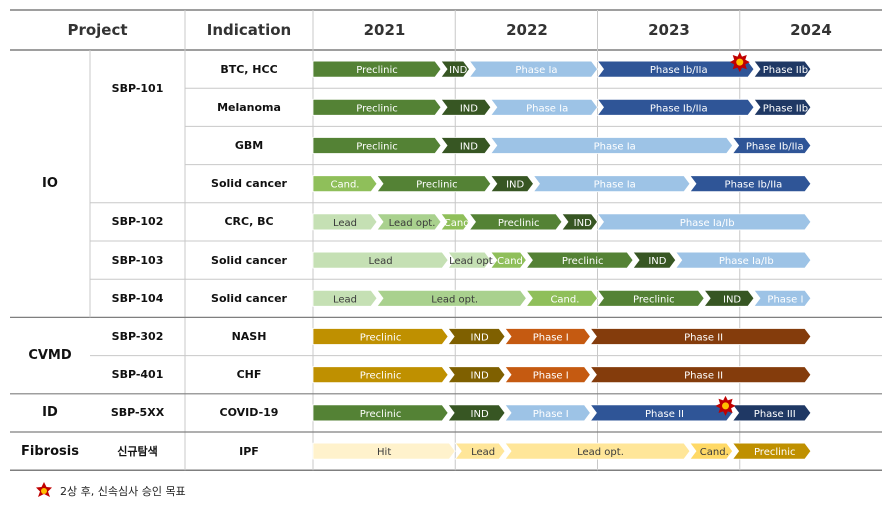 This screenshot has height=512, width=889. What do you see at coordinates (249, 413) in the screenshot?
I see `indication-label: COVID-19` at bounding box center [249, 413].